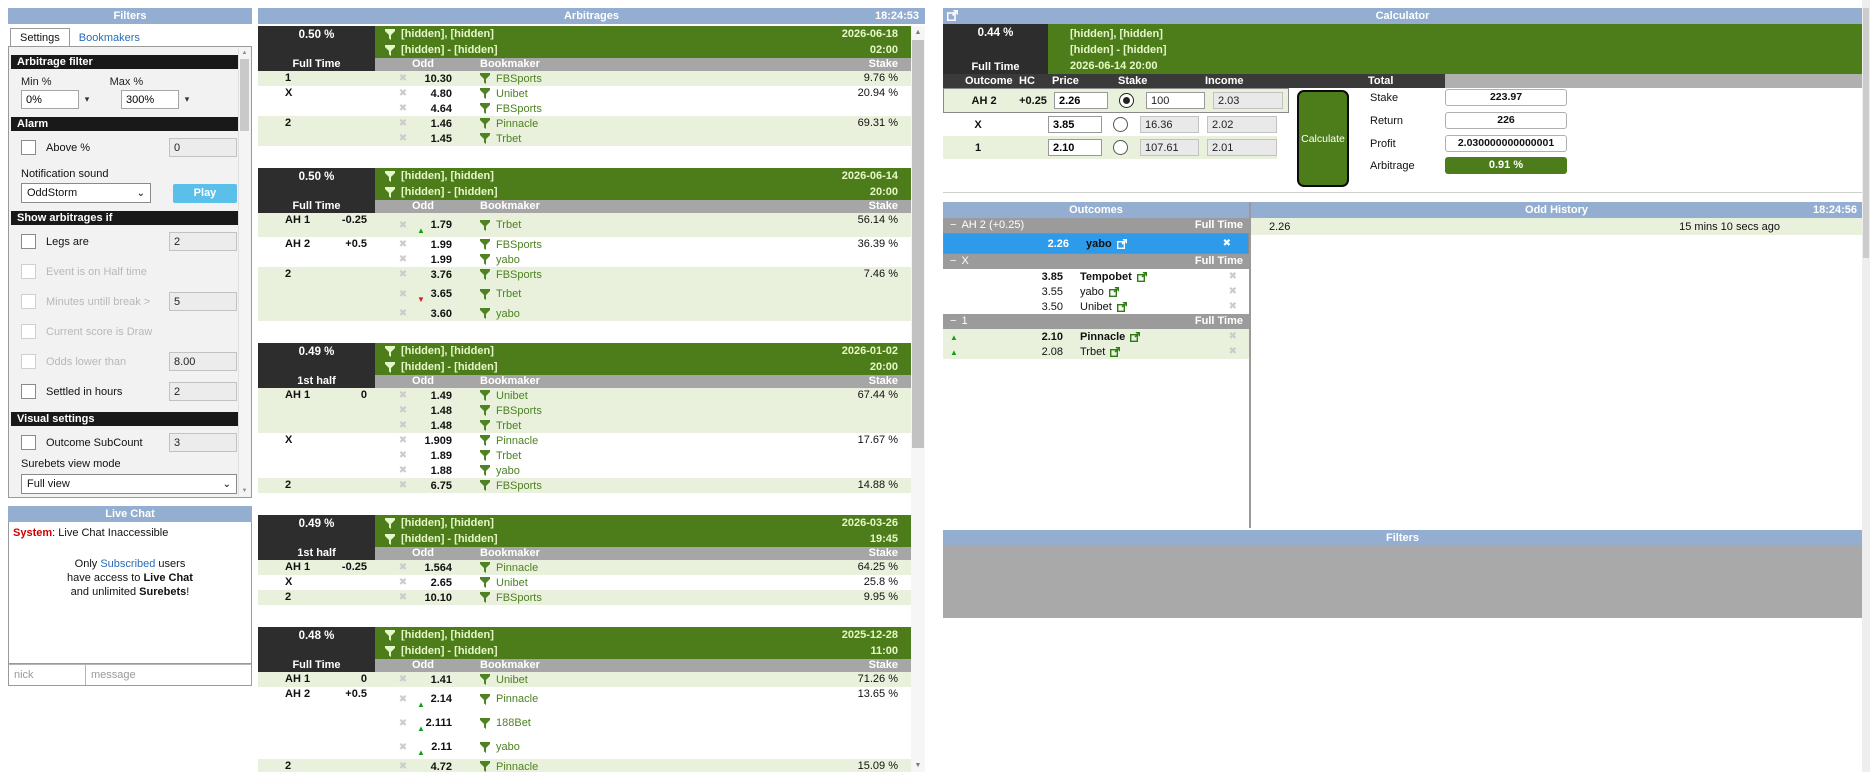 The height and width of the screenshot is (772, 1870). I want to click on arbitrages-scrollbar: ▲ ▼, so click(918, 399).